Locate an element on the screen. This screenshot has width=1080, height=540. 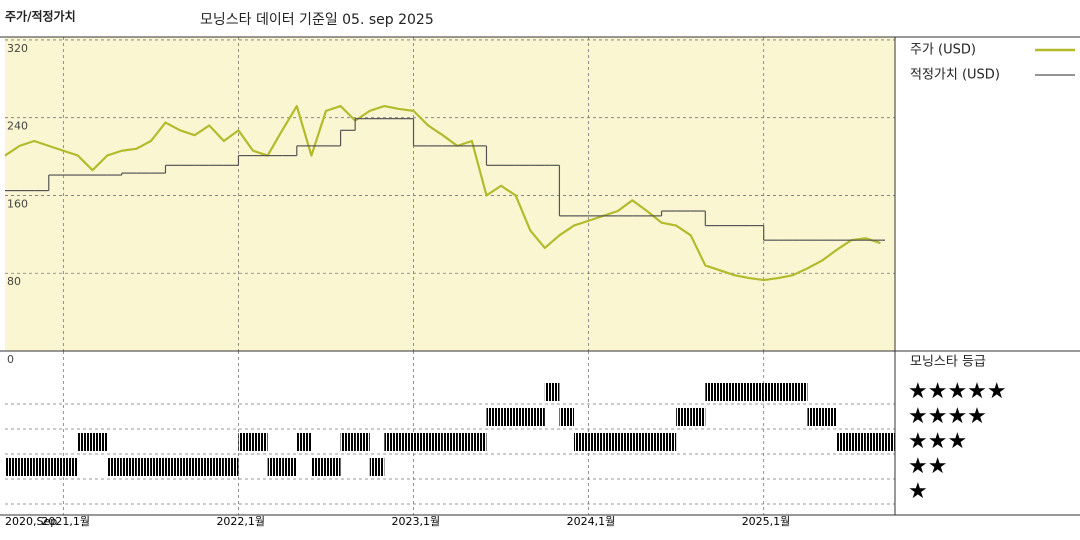
rating-label: ★★★★★ is located at coordinates (957, 391).